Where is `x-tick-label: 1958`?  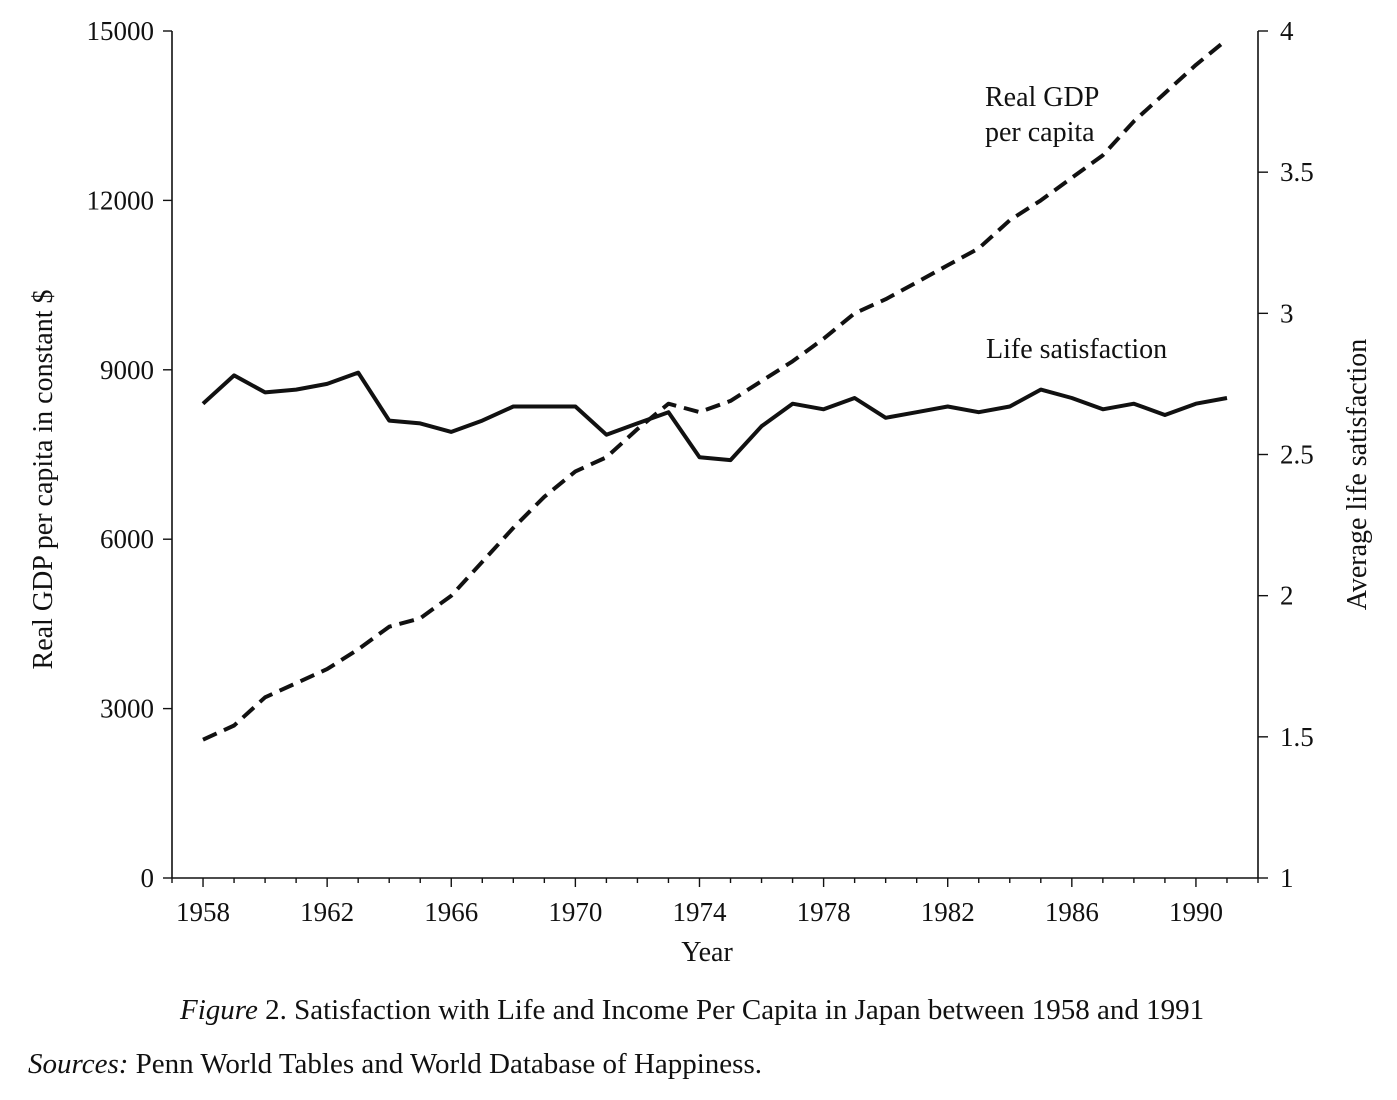 x-tick-label: 1958 is located at coordinates (203, 912).